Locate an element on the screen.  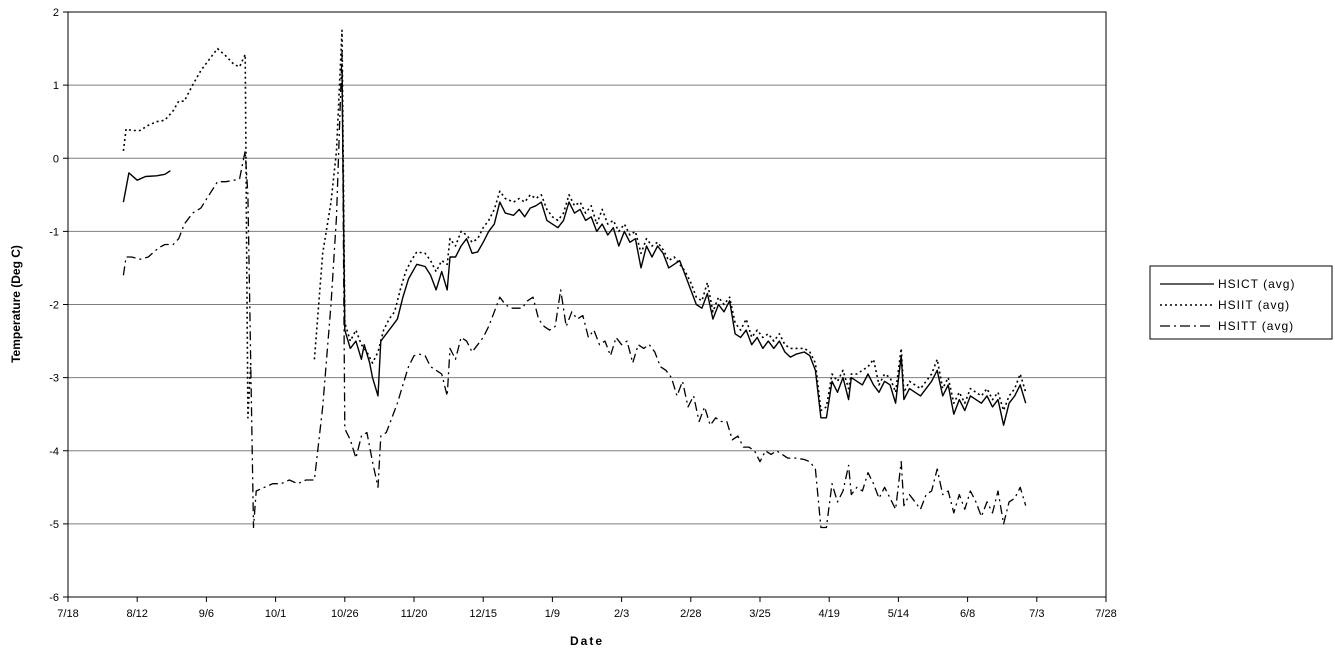
y-tick-label: -5 is located at coordinates (54, 525).